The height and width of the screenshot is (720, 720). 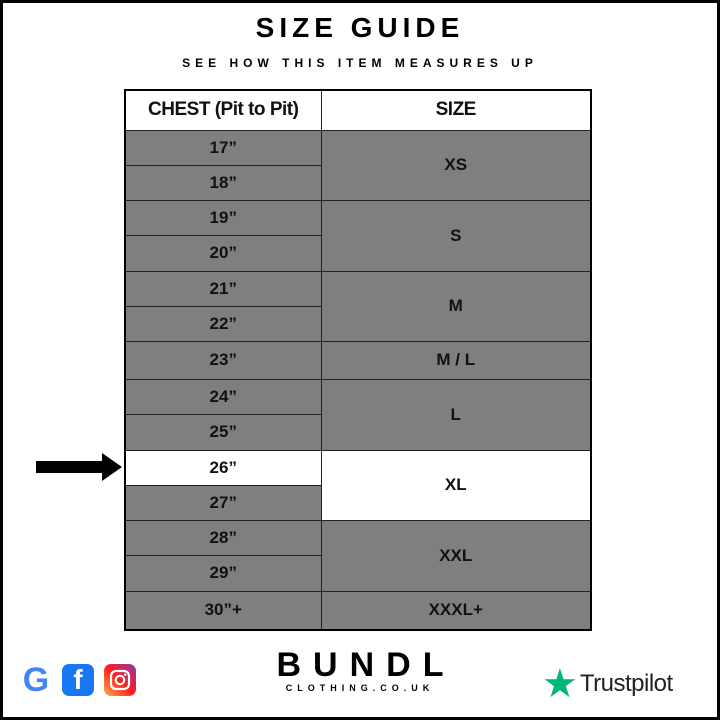 I want to click on page-title: SIZE GUIDE, so click(x=360, y=27).